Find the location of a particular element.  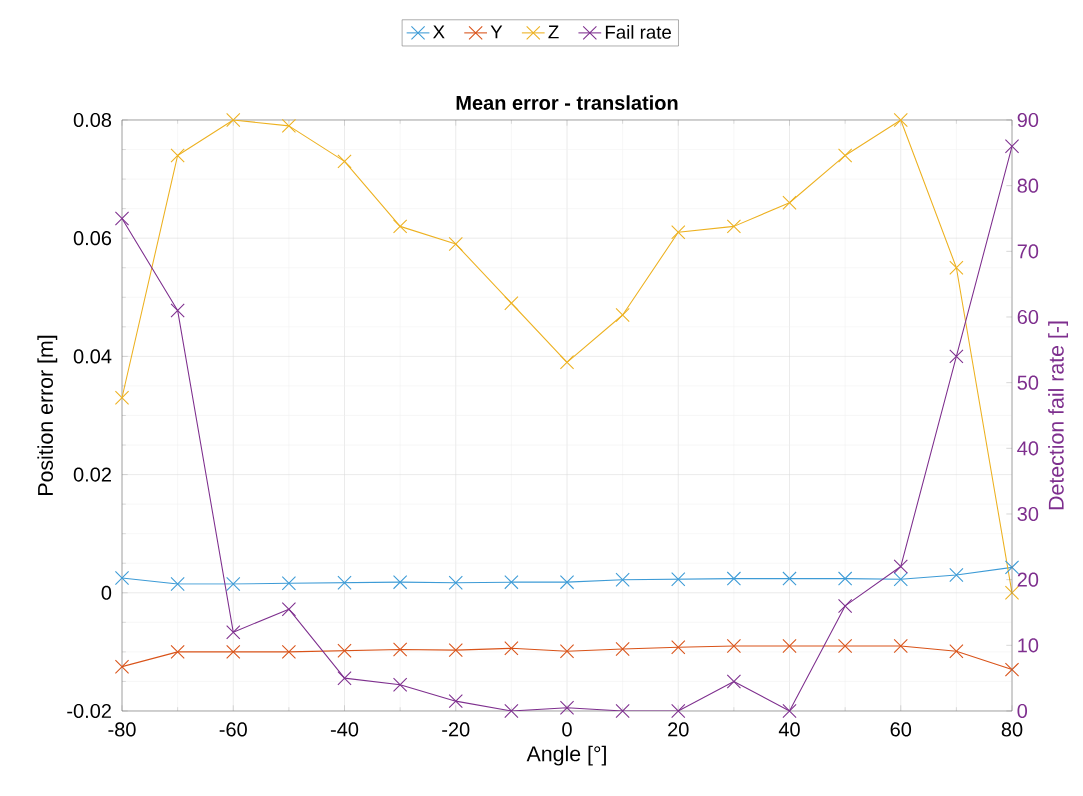

x-axis-title: Angle [°] is located at coordinates (566, 755).